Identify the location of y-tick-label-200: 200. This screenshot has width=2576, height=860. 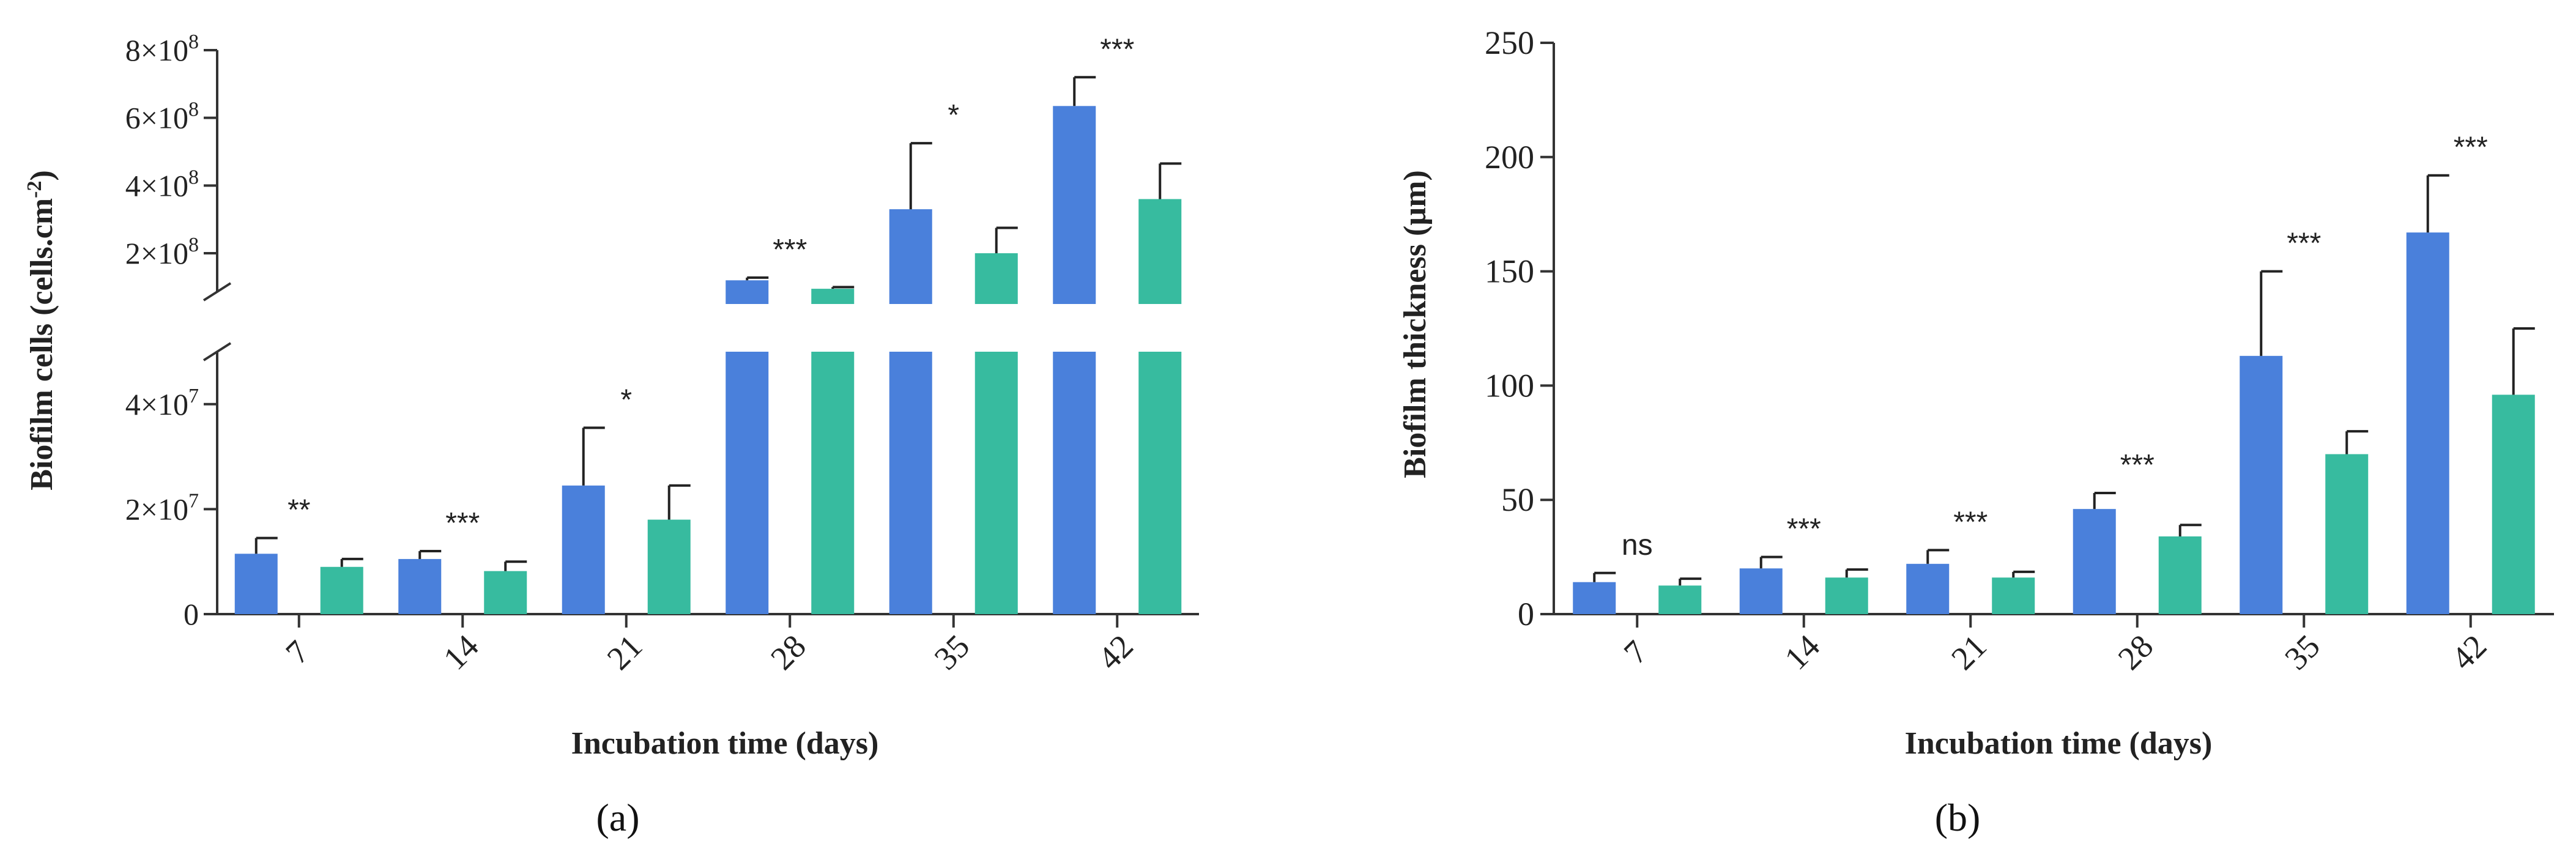
(1509, 157).